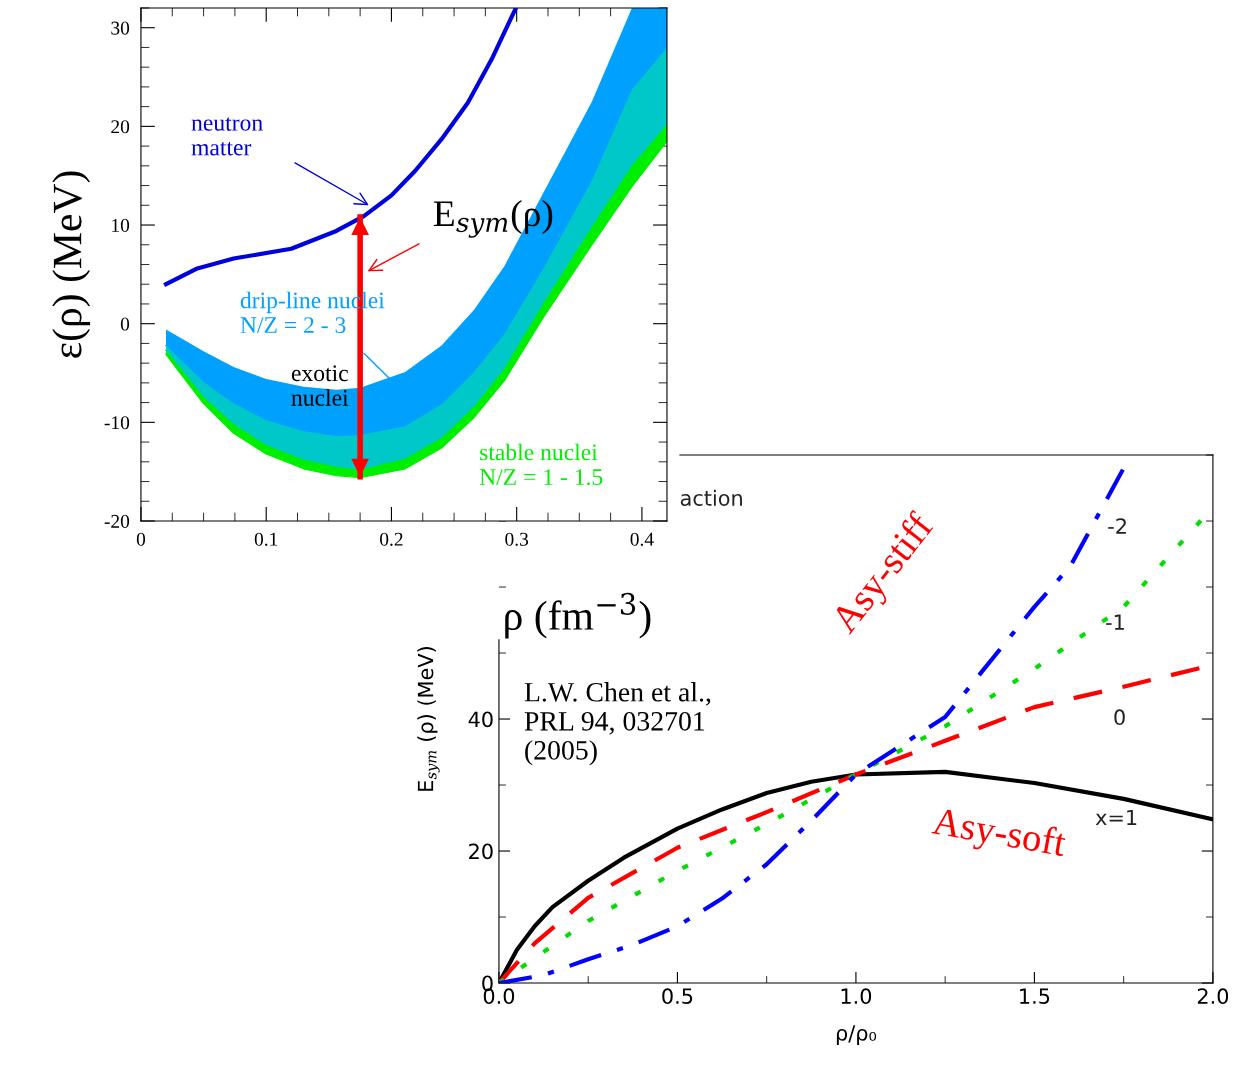  Describe the element at coordinates (117, 423) in the screenshot. I see `y-tick-label: -10` at that location.